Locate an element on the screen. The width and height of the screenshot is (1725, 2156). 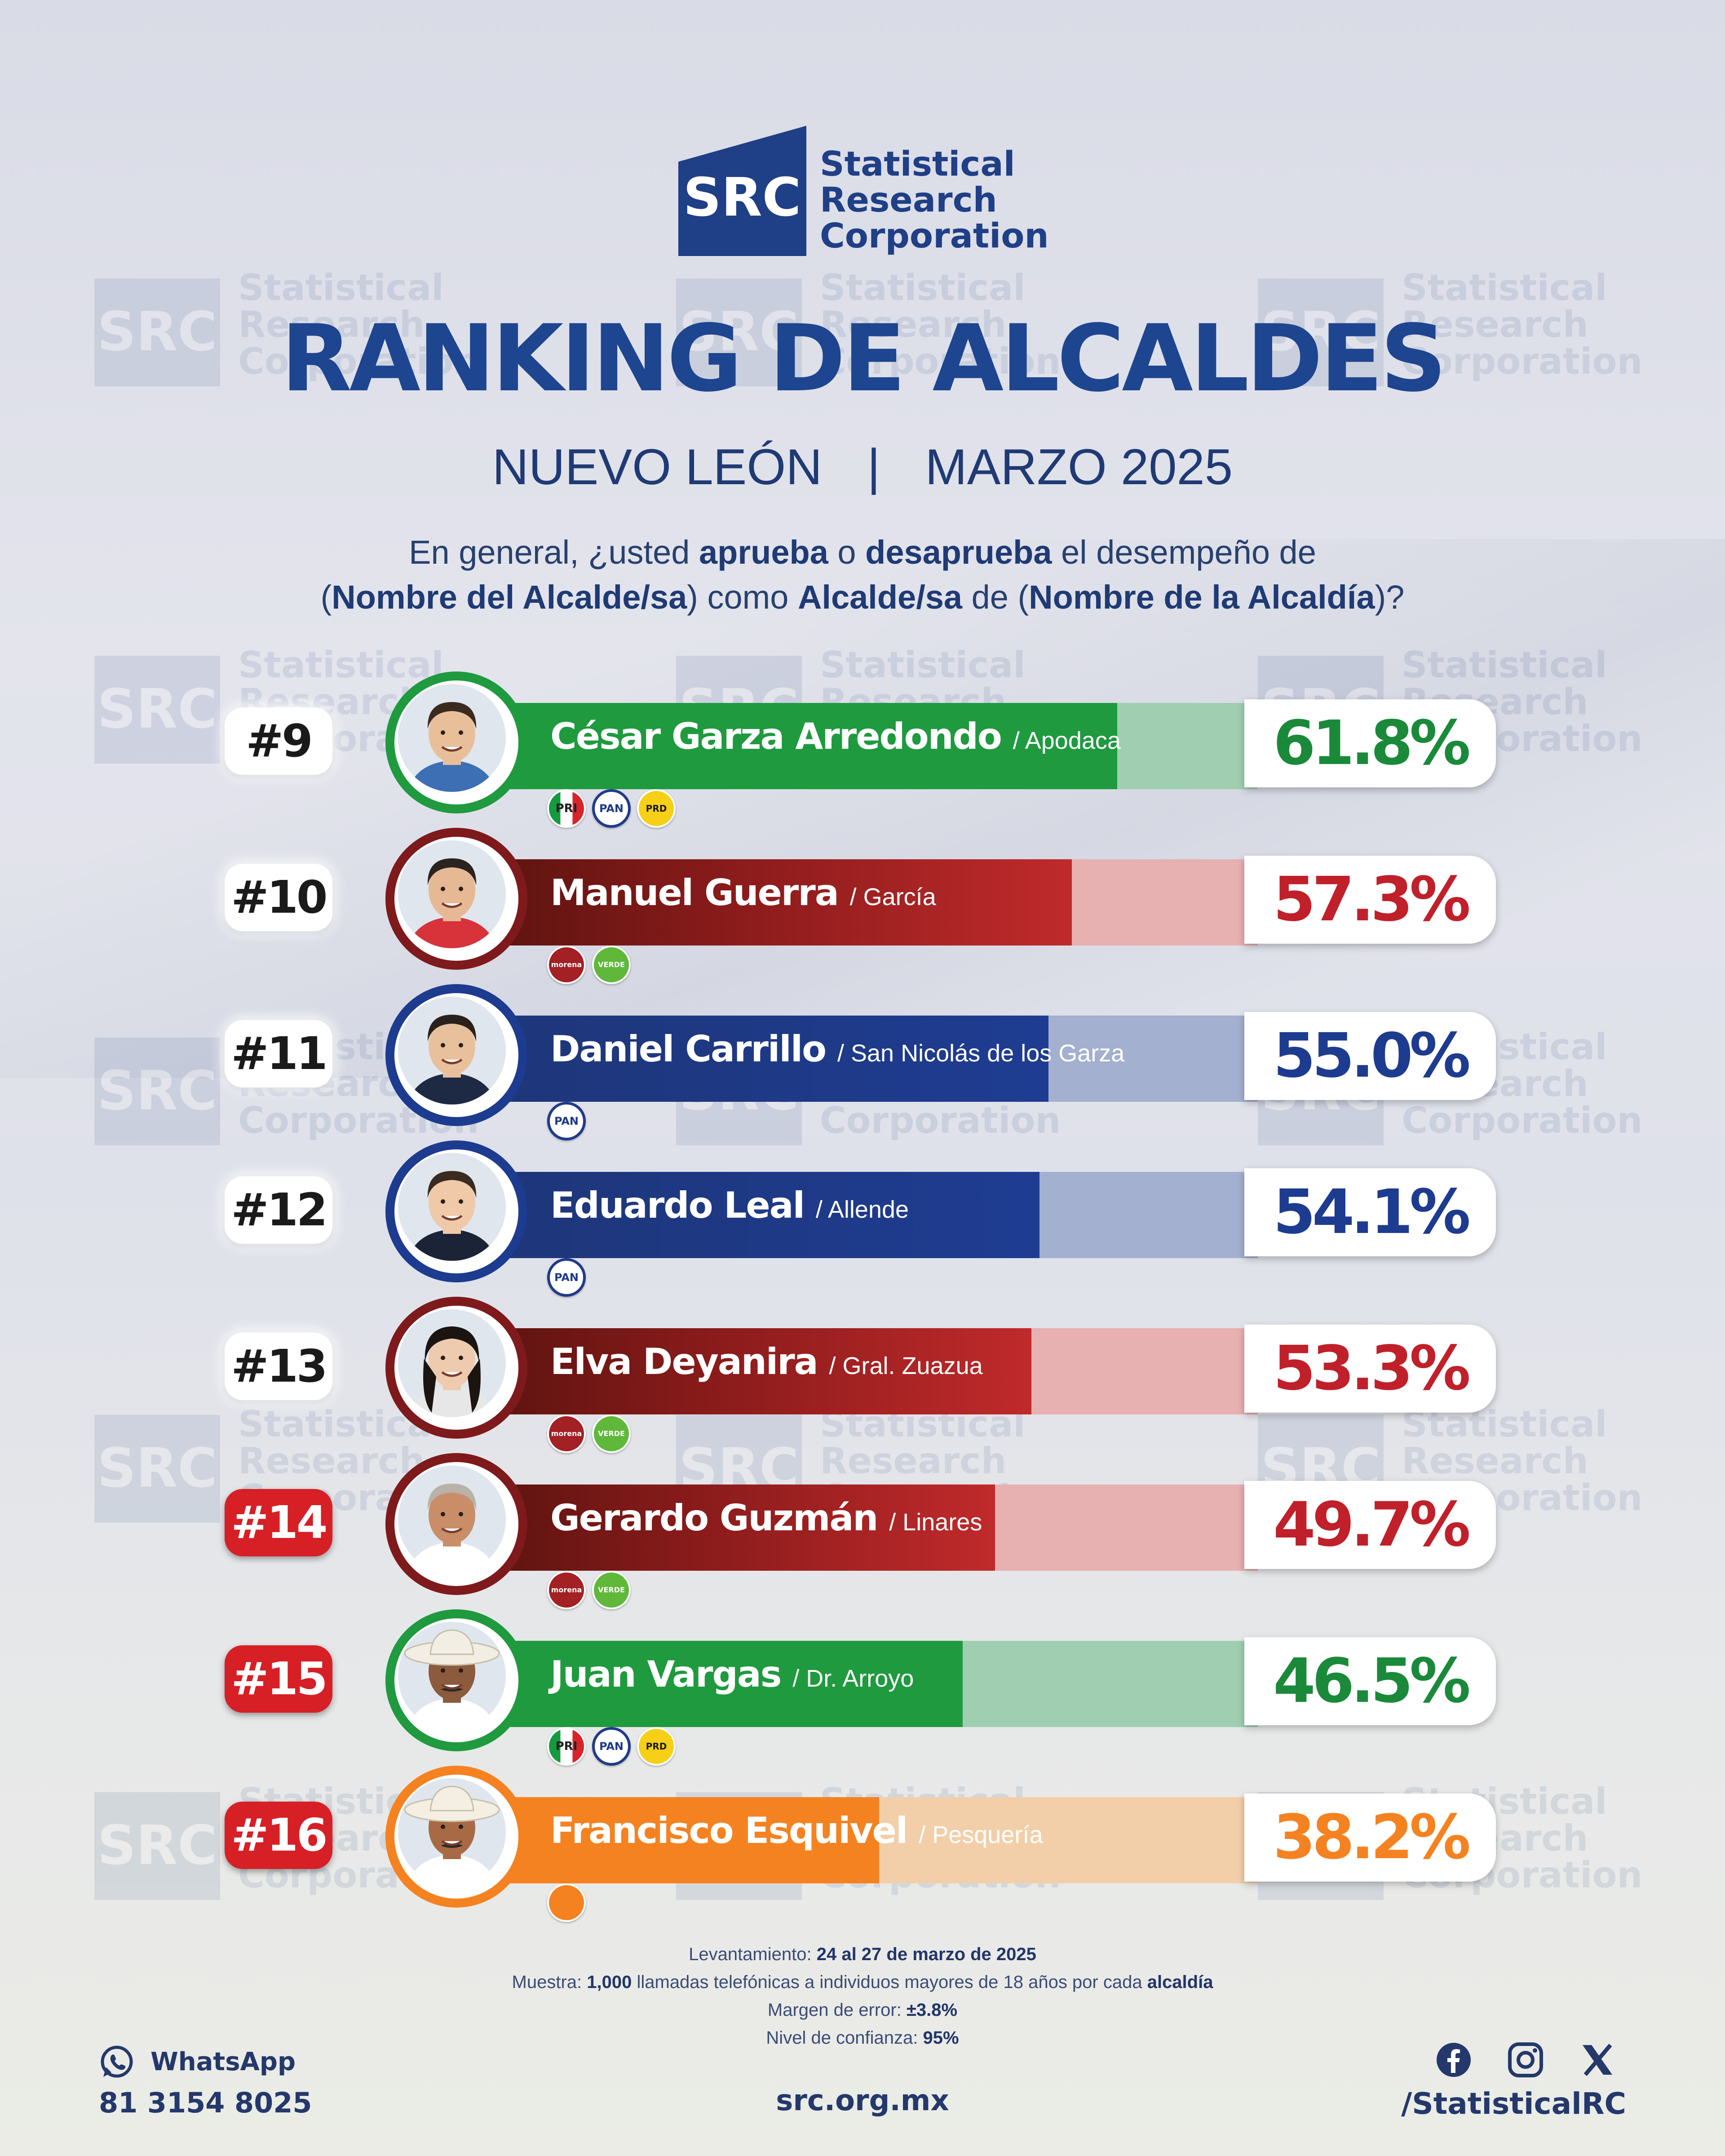
methodology-margin: Margen de error: ±3.8% is located at coordinates (862, 2010).